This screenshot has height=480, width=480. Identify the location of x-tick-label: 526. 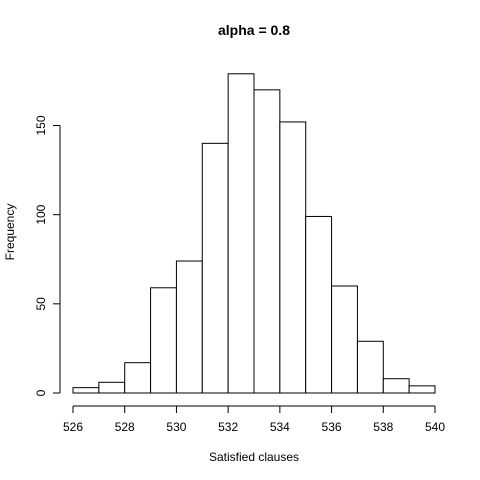
(73, 427).